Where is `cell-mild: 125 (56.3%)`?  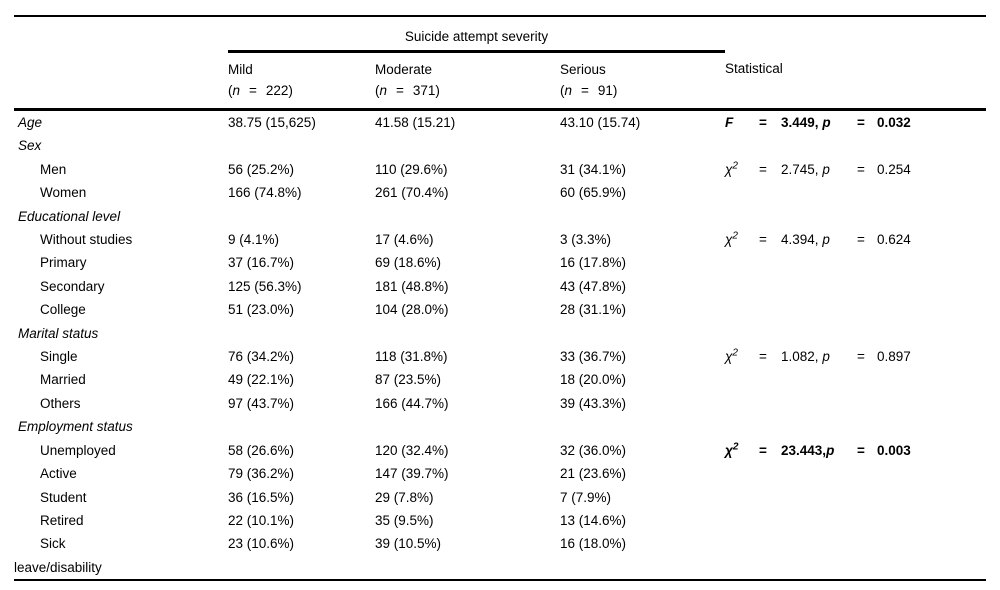 cell-mild: 125 (56.3%) is located at coordinates (265, 286).